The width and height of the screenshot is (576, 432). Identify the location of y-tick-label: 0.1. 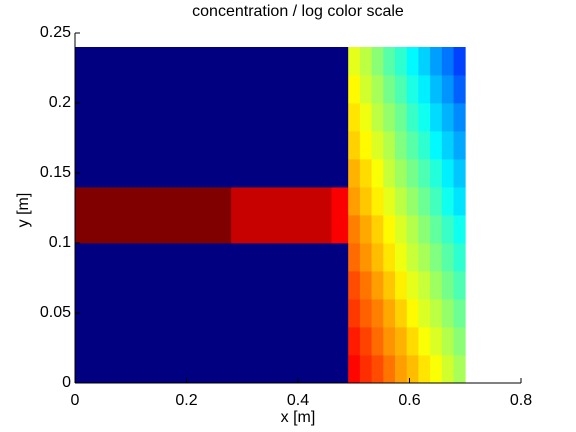
(60, 242).